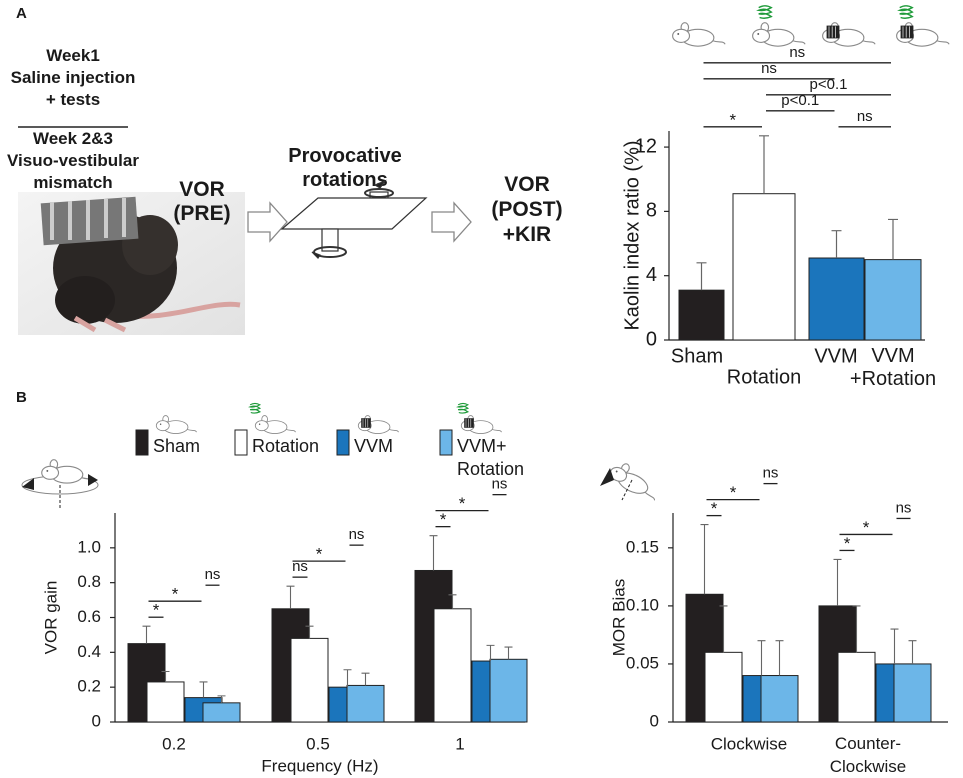 The width and height of the screenshot is (963, 778). I want to click on rotation-platform, so click(354, 219).